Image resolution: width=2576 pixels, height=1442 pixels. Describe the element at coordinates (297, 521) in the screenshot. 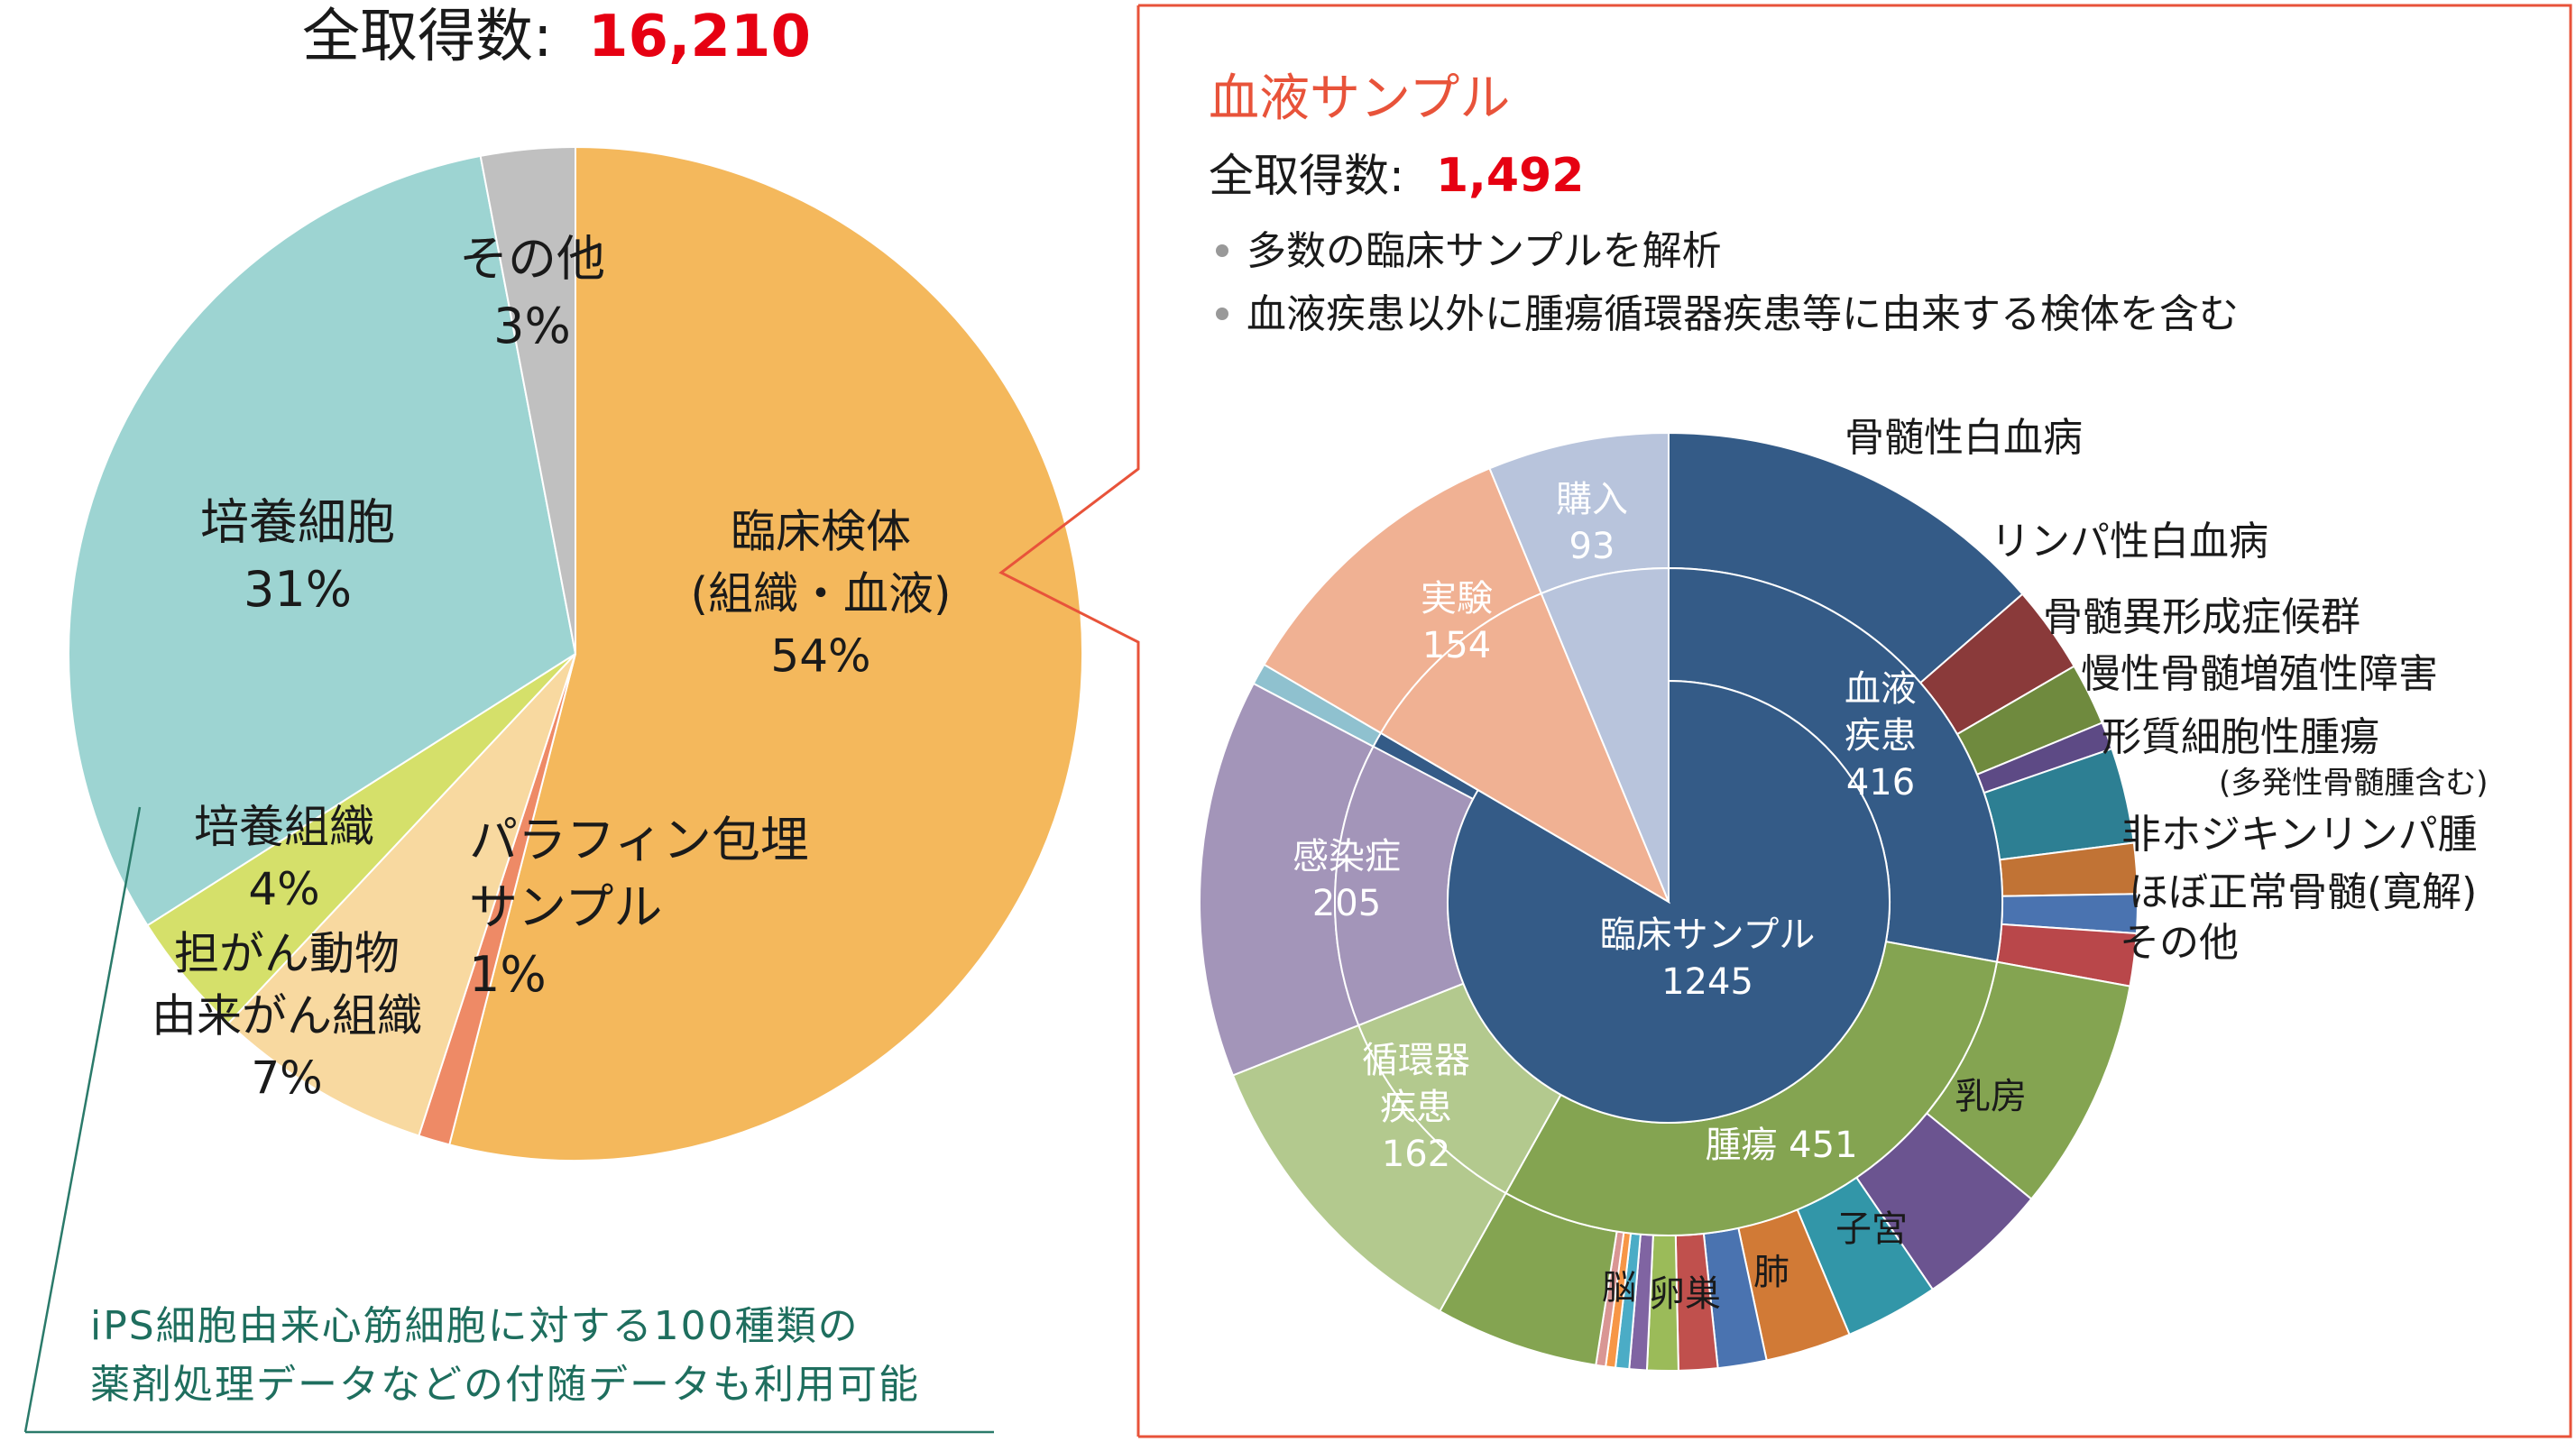

I see `left-pie-label-4-line-0: 培養細胞` at that location.